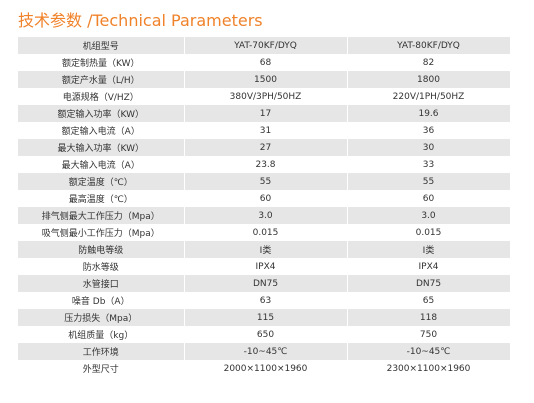  What do you see at coordinates (101, 62) in the screenshot?
I see `parameter-name: 额定制热量（KW）` at bounding box center [101, 62].